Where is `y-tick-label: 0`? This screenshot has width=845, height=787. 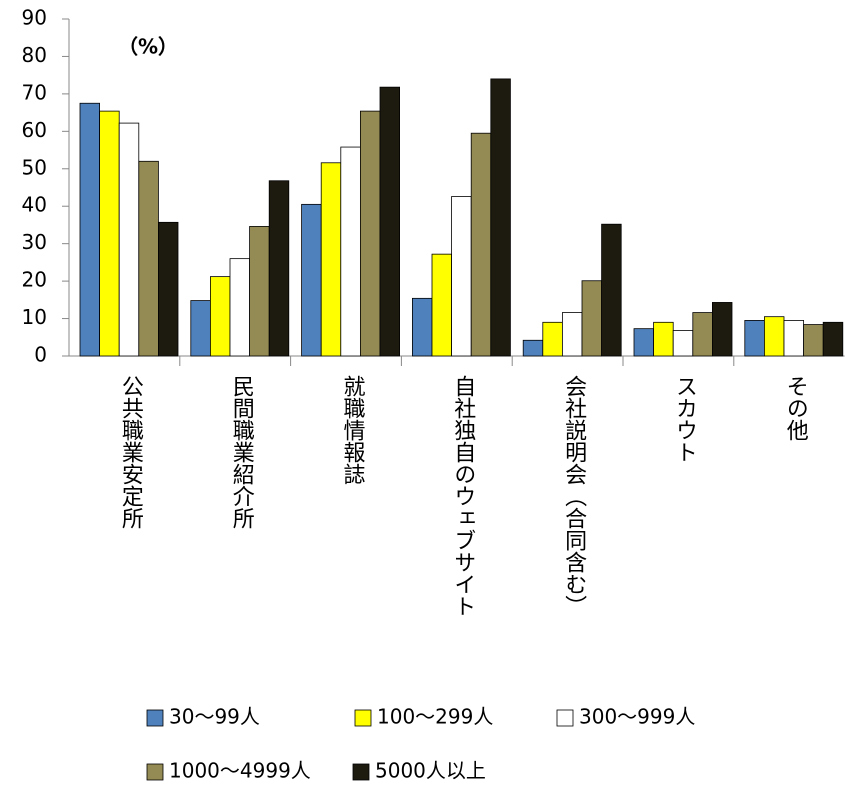
y-tick-label: 0 is located at coordinates (40, 355).